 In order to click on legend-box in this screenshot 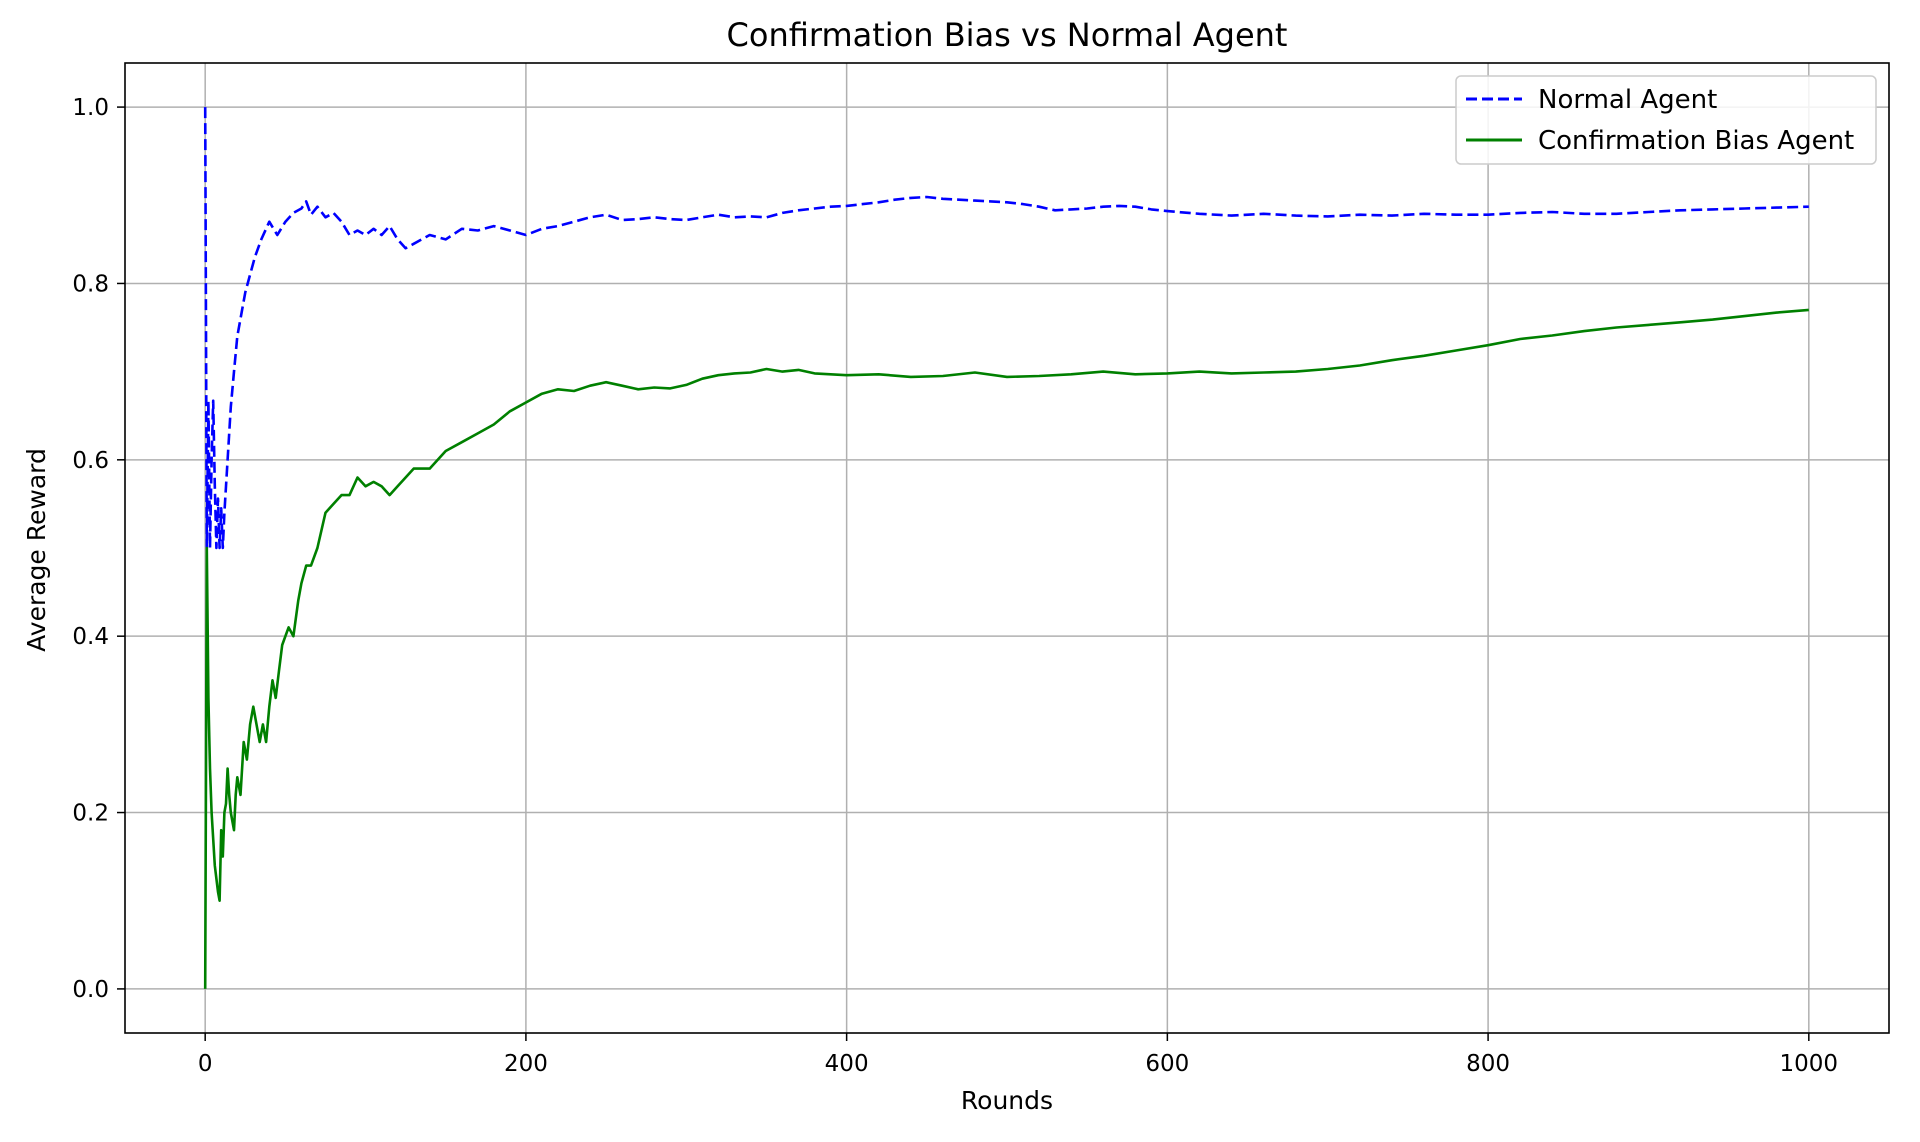, I will do `click(1666, 120)`.